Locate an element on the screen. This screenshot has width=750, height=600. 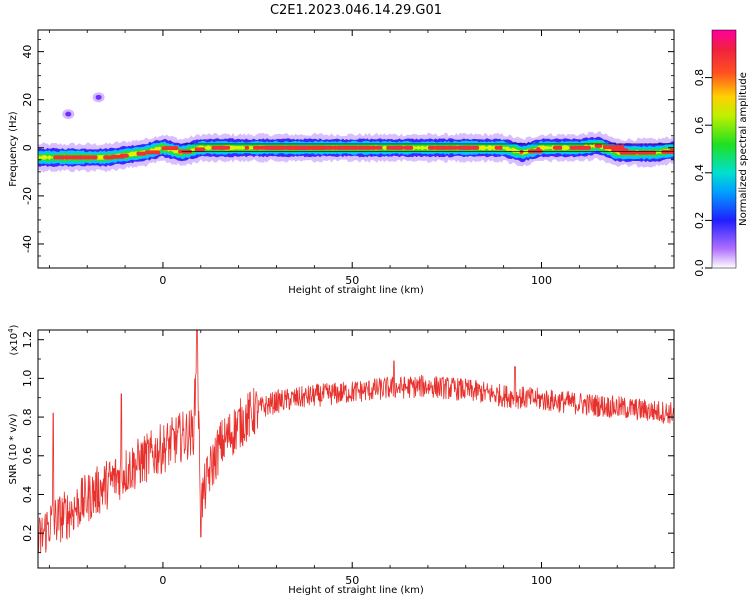
colorbar-tick-label: 0.2 is located at coordinates (699, 221).